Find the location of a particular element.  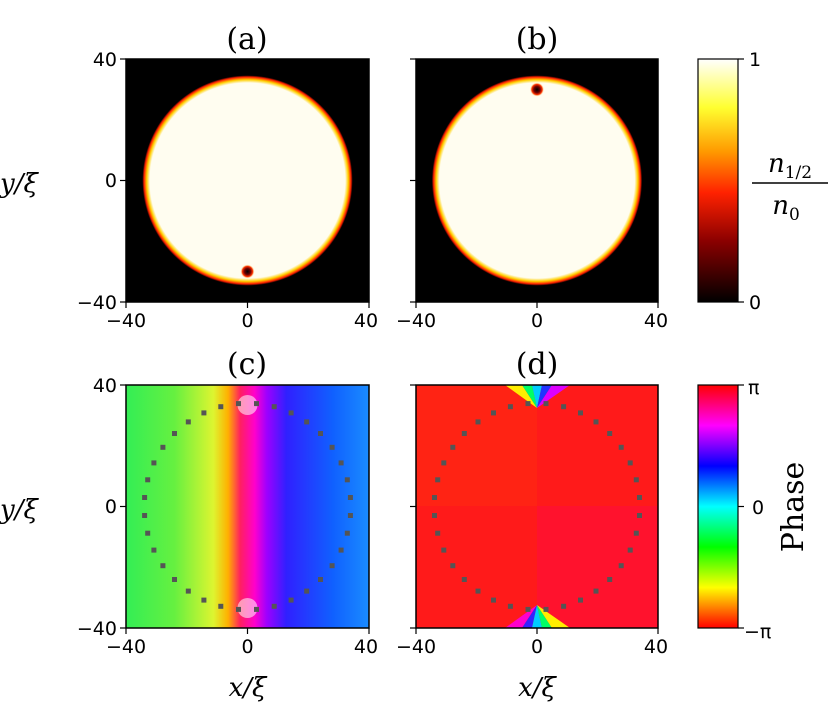

panel-b-xtick-2: 0 is located at coordinates (537, 321).